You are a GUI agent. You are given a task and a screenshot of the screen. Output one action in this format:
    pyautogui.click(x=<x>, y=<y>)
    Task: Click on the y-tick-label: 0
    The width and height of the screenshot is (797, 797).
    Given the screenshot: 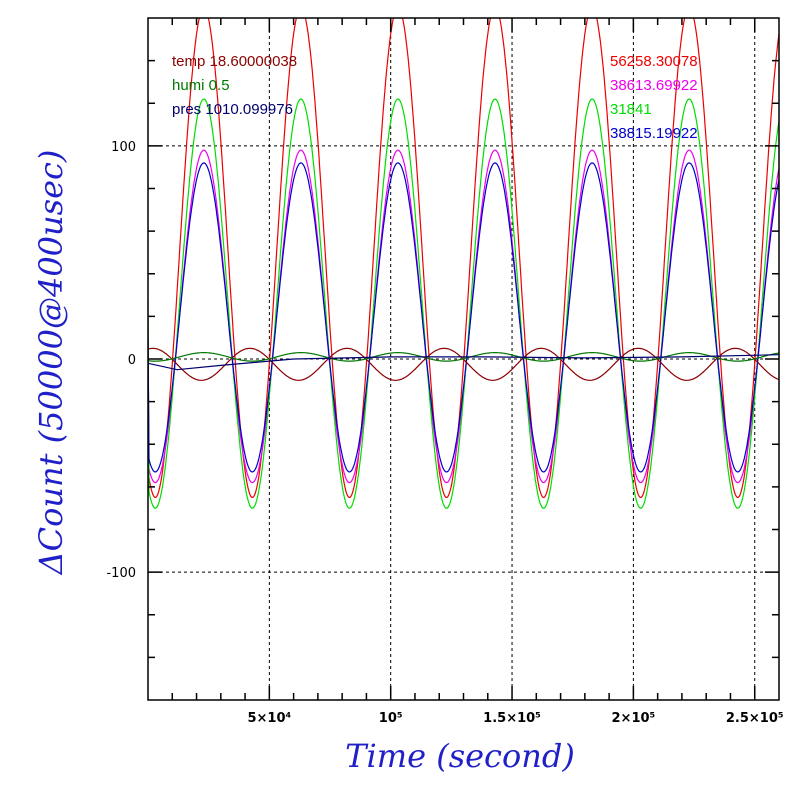 What is the action you would take?
    pyautogui.click(x=132, y=360)
    